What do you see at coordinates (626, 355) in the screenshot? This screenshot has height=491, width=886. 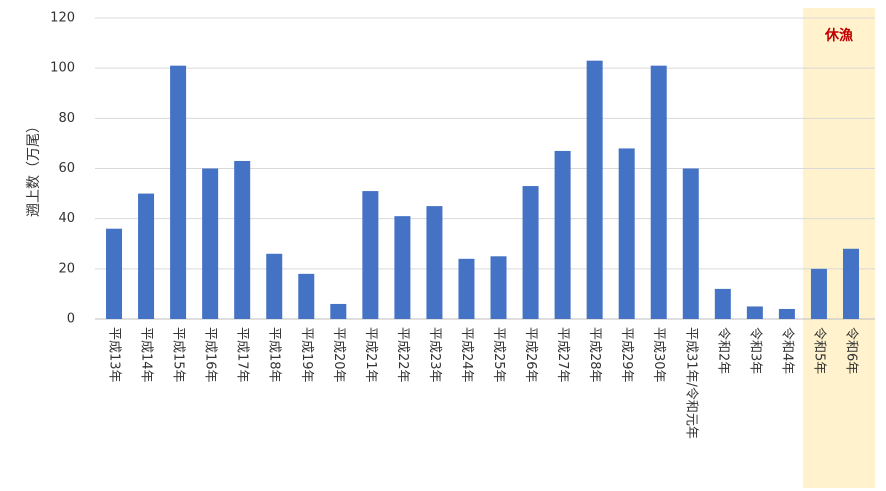 I see `x-tick-label: 平成29年` at bounding box center [626, 355].